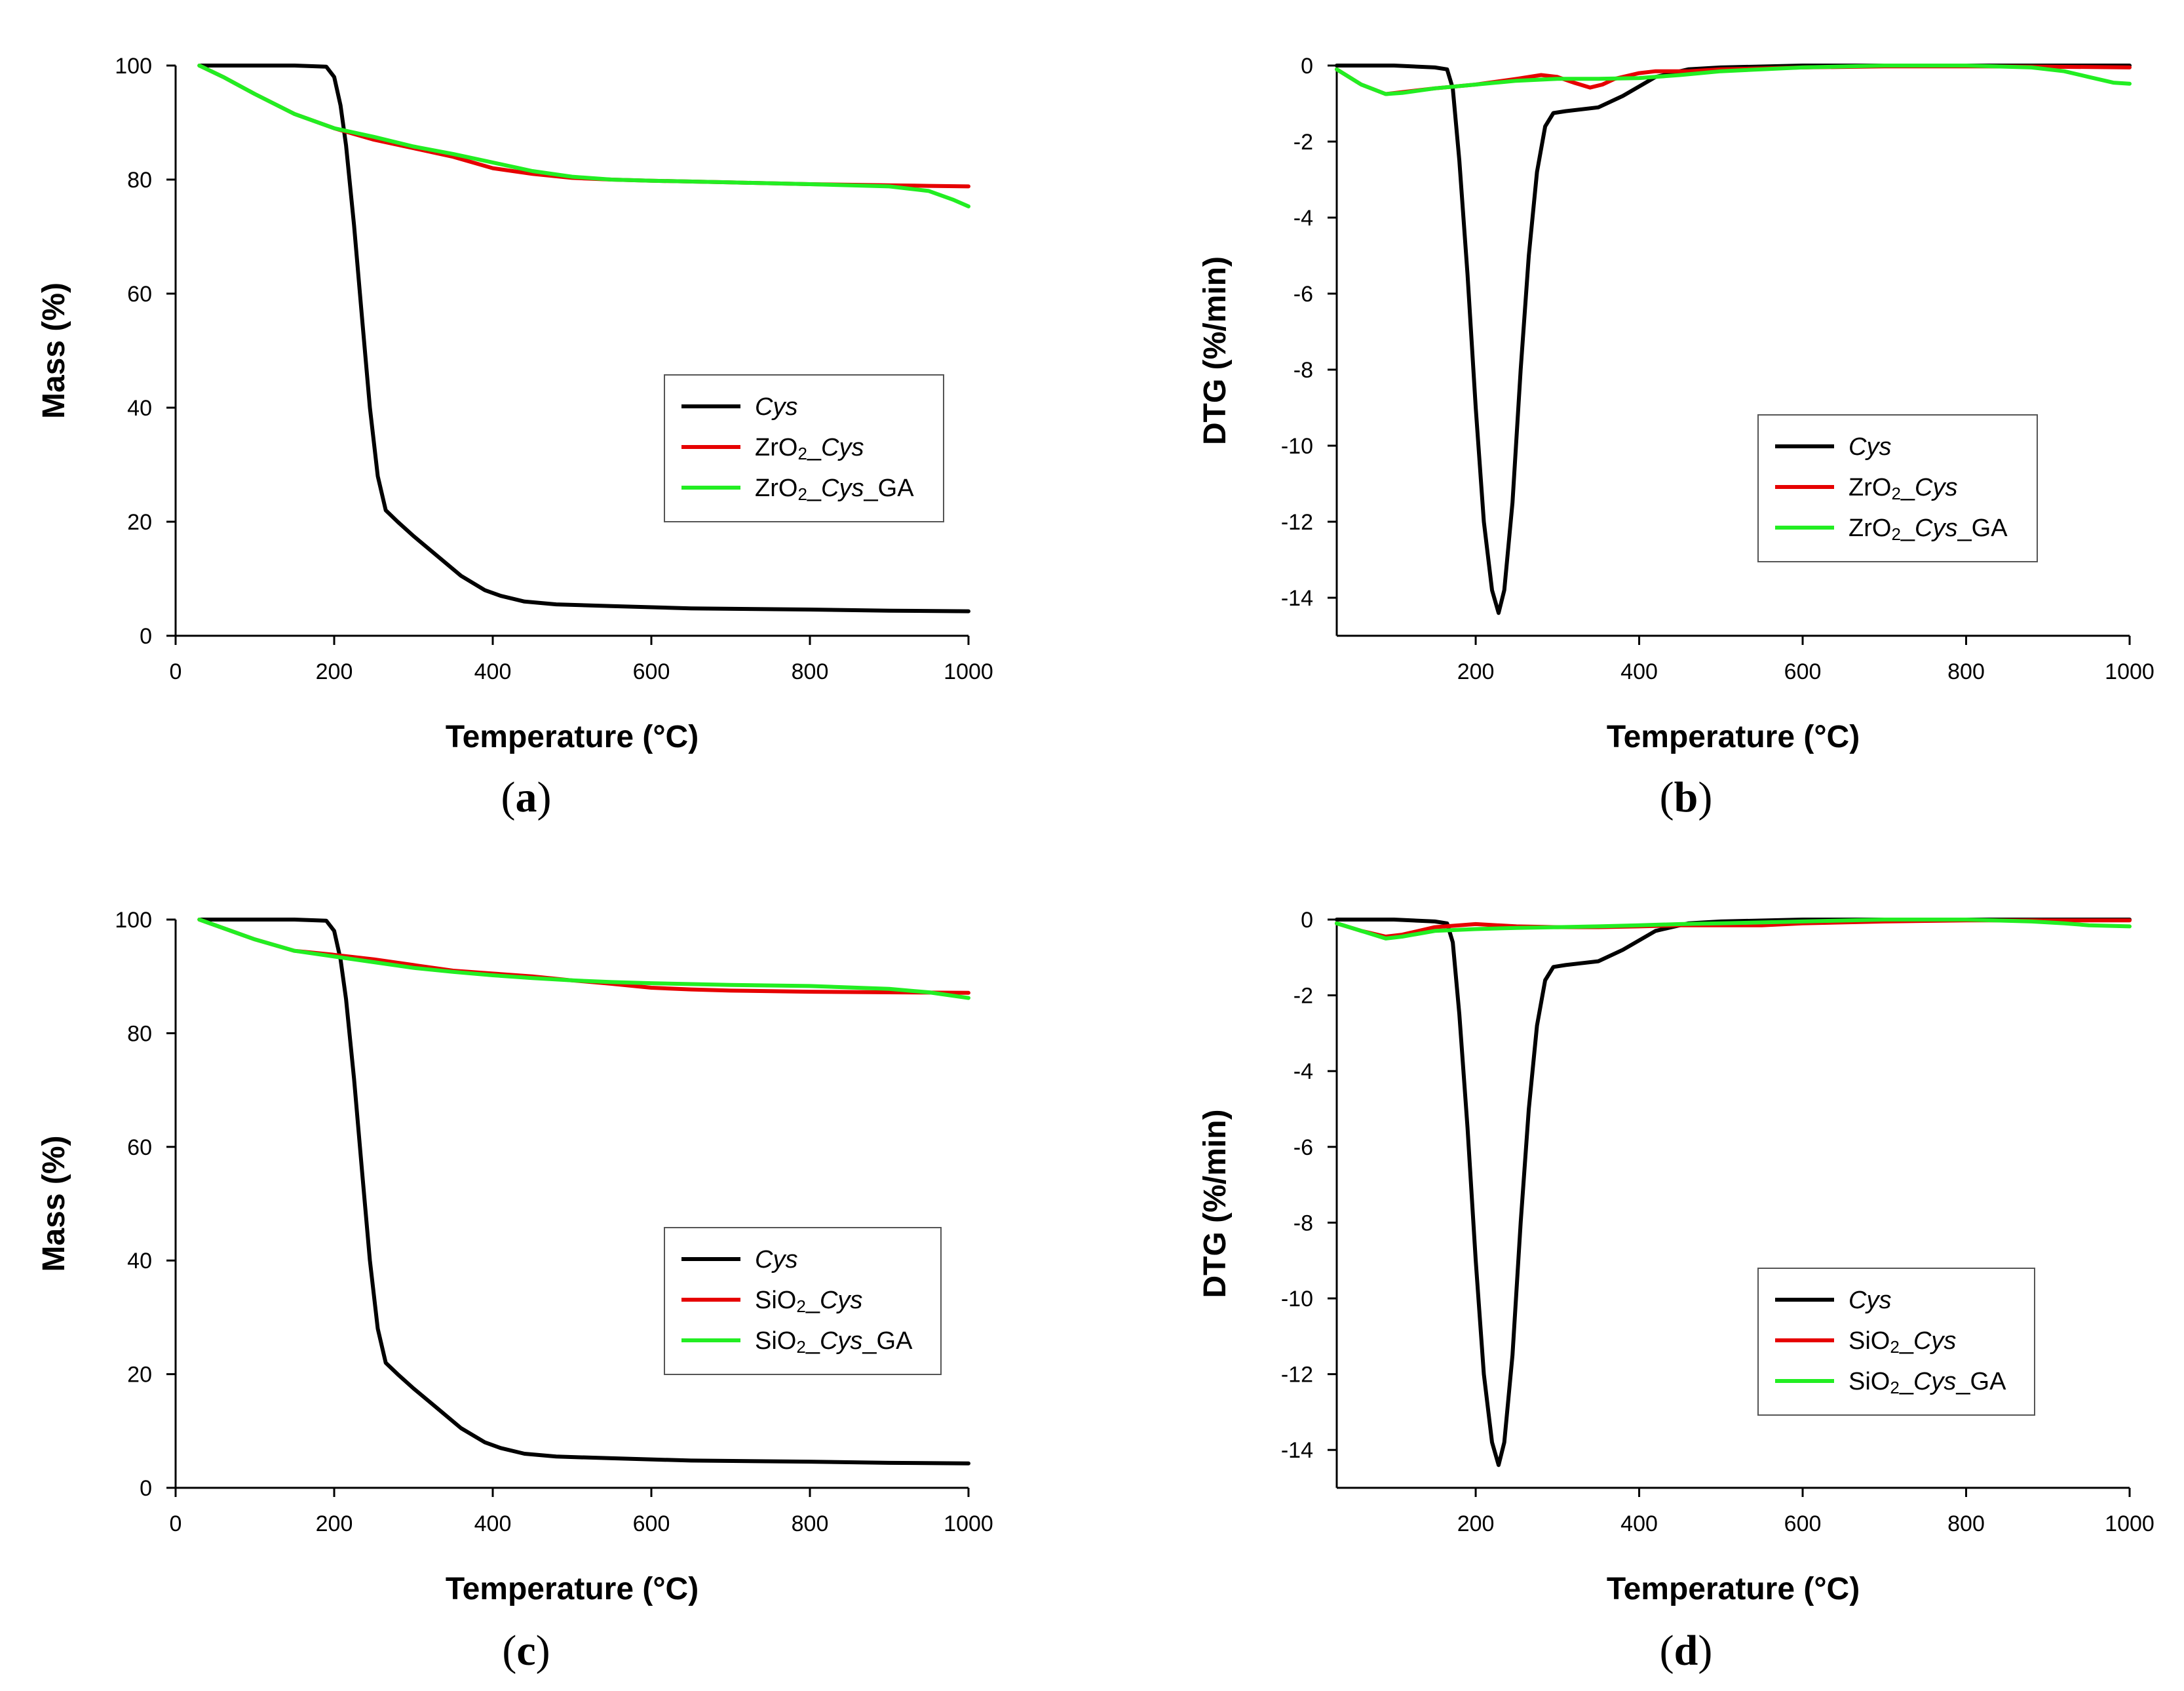 The width and height of the screenshot is (2184, 1691). Describe the element at coordinates (775, 1341) in the screenshot. I see `legend-label-SiO2_Cys_GA-part-0: SiO` at that location.